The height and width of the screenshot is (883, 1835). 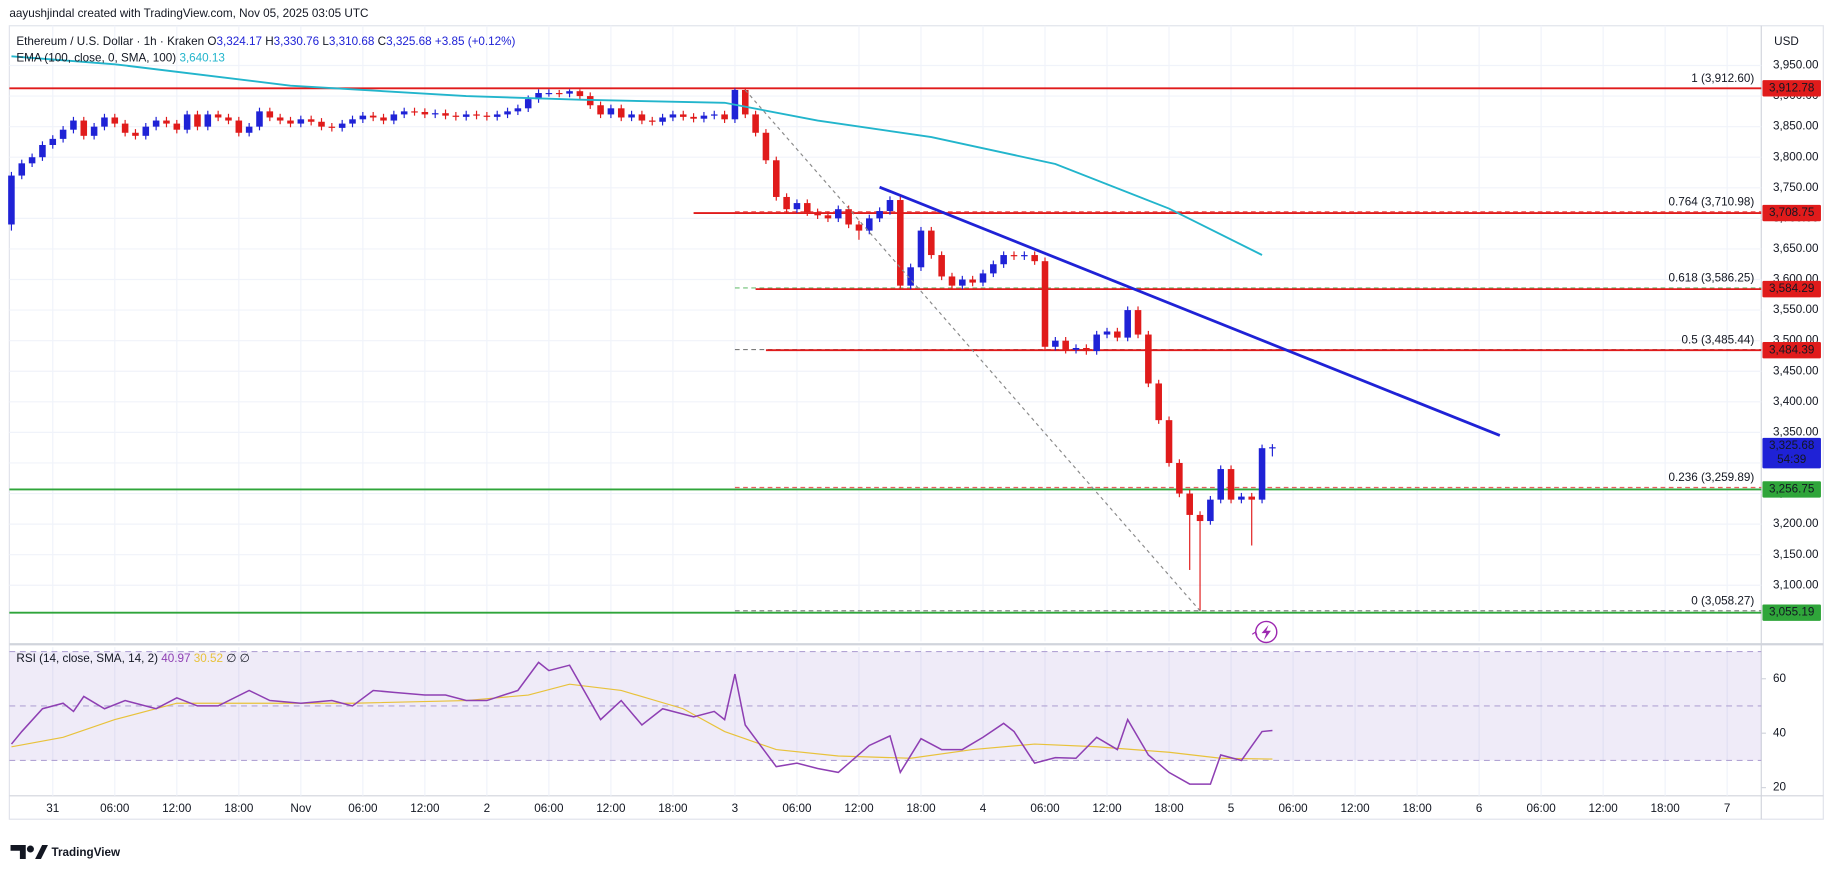 I want to click on ema-value: 3,640.13, so click(x=202, y=58).